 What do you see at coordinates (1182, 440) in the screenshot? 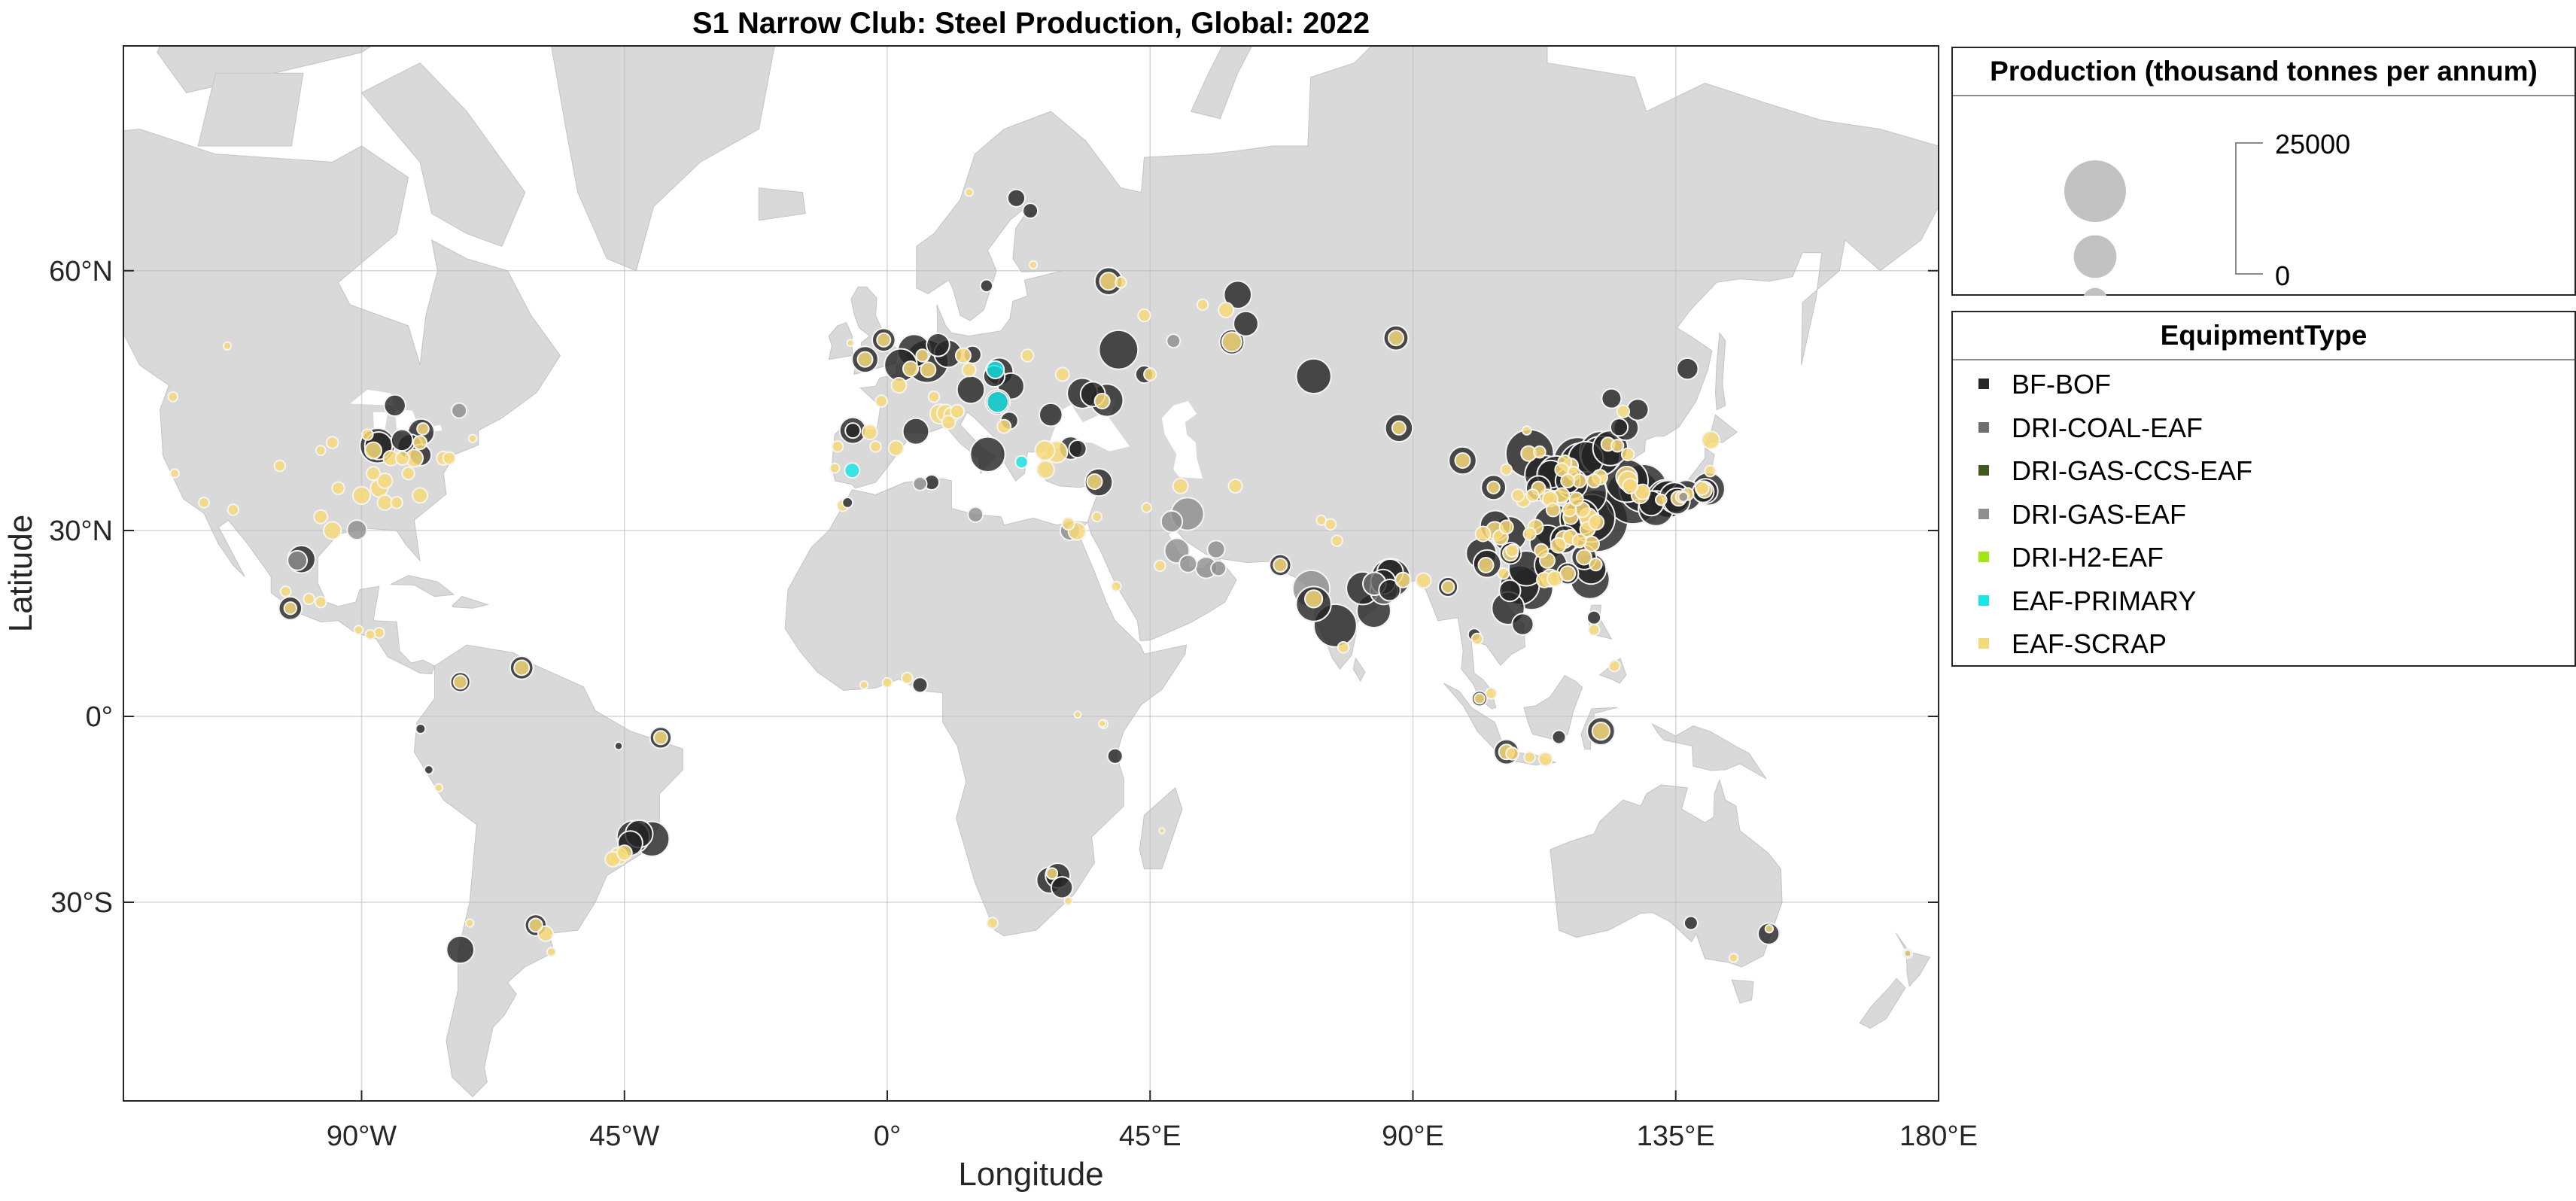
I see `water-caspian-sea` at bounding box center [1182, 440].